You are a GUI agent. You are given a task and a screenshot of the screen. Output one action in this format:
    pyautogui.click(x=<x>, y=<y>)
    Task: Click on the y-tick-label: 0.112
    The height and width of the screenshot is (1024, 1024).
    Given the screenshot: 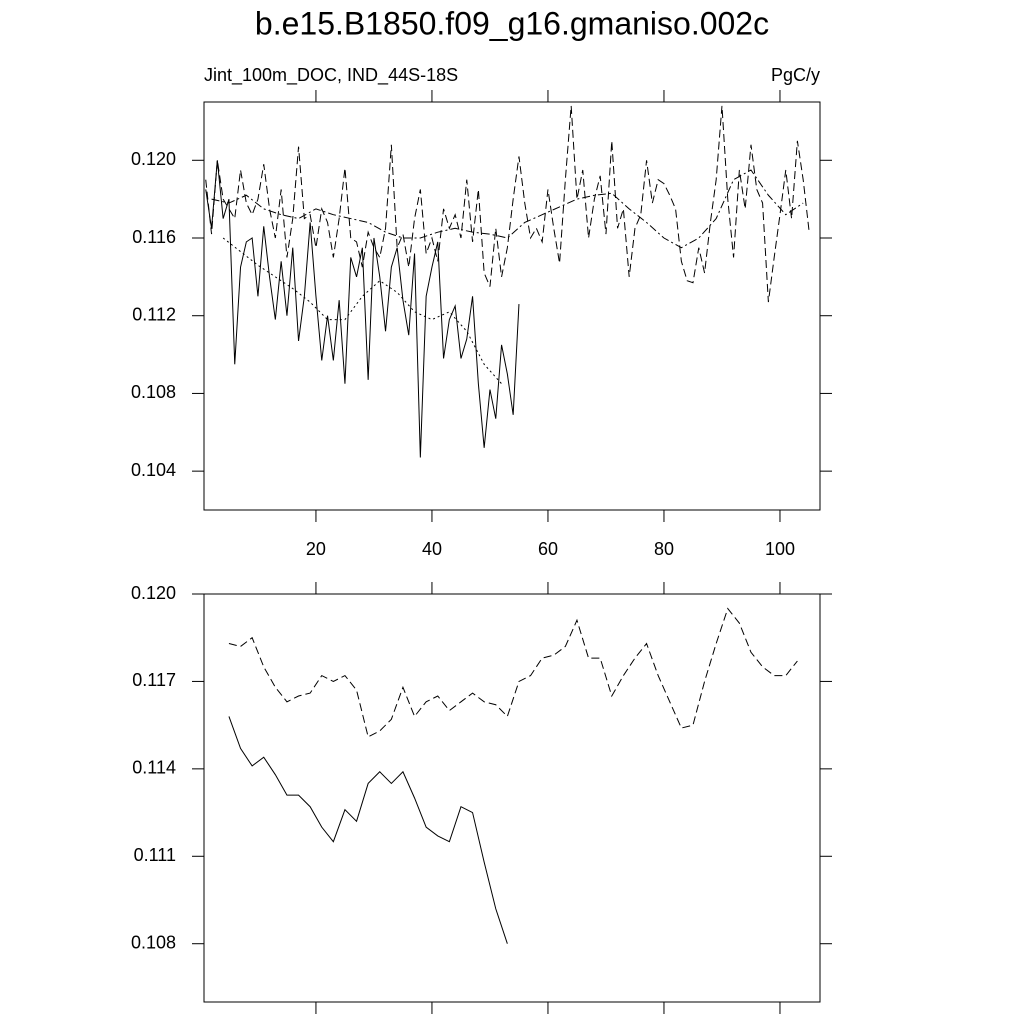 What is the action you would take?
    pyautogui.click(x=154, y=314)
    